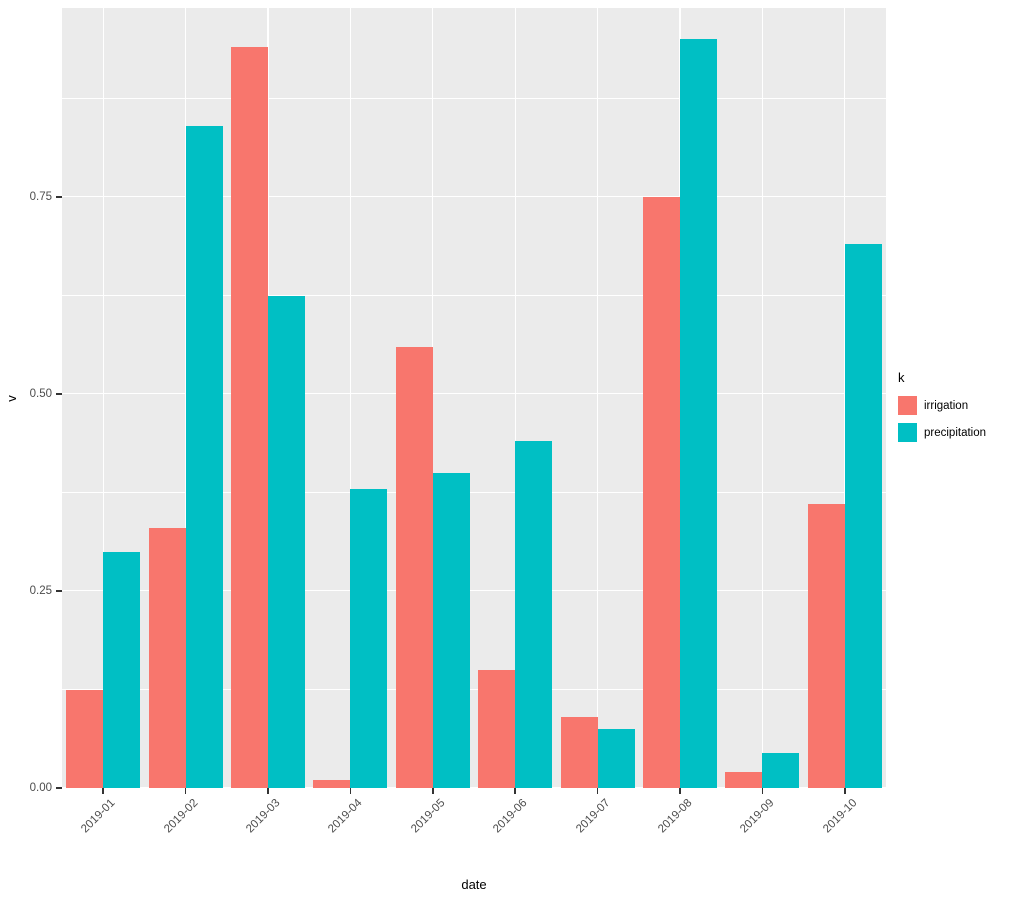 The width and height of the screenshot is (1018, 900). What do you see at coordinates (345, 816) in the screenshot?
I see `x-tick-label: 2019-04` at bounding box center [345, 816].